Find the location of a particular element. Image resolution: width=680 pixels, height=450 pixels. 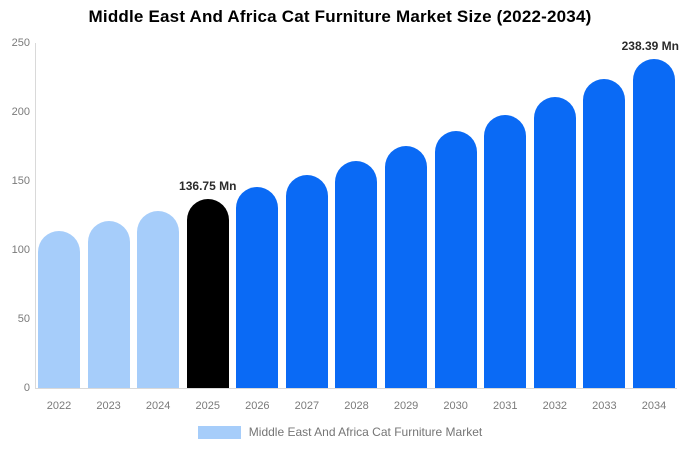

x-tick-label-2034: 2034 is located at coordinates (654, 406).